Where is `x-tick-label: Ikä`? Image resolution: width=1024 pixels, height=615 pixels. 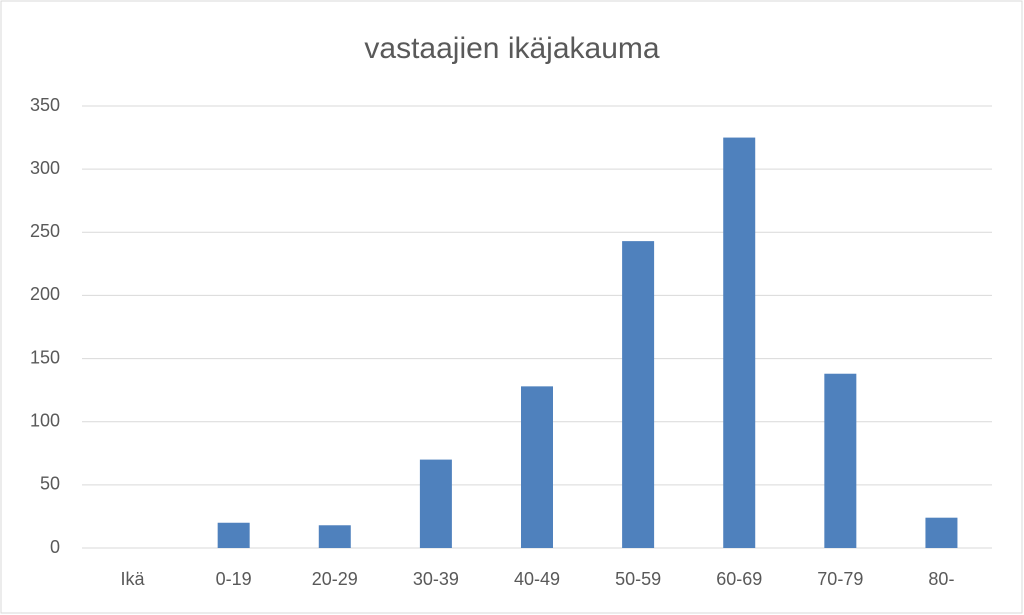 x-tick-label: Ikä is located at coordinates (133, 579).